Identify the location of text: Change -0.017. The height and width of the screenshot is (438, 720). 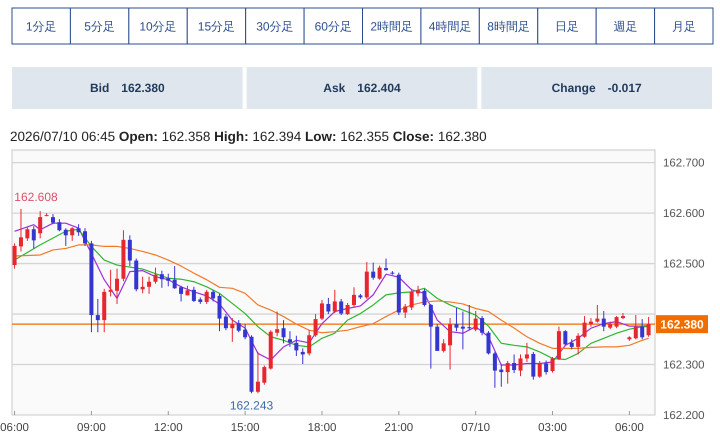
(597, 88).